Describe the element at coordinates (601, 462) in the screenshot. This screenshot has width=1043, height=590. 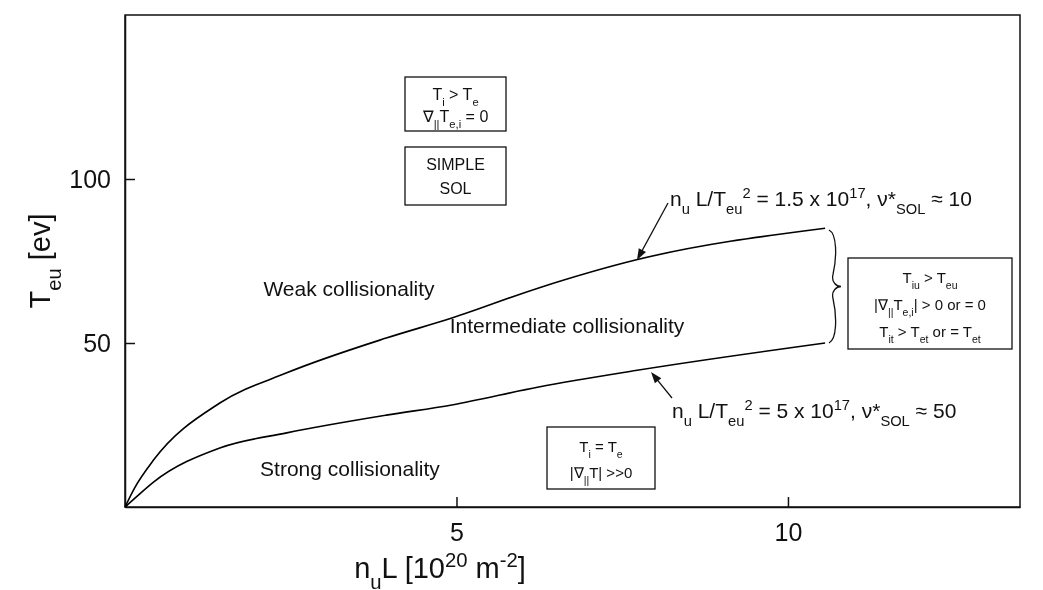
I see `text: T$_{i}$ = T$_{e}$ |∇$_{||}$T| >>0` at that location.